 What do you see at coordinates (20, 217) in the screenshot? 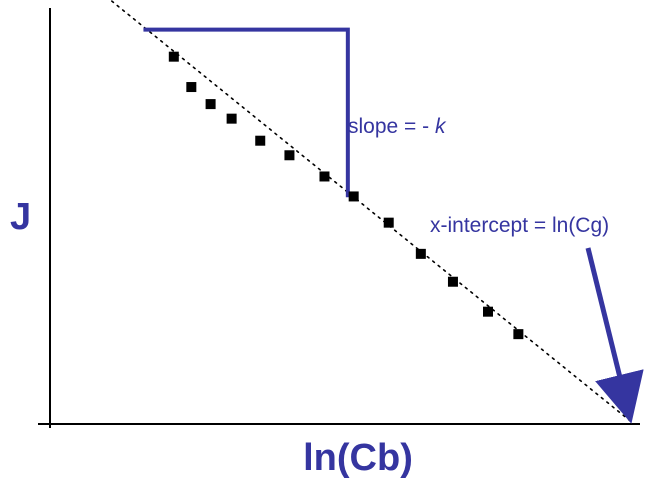
I see `y-axis-title: J` at bounding box center [20, 217].